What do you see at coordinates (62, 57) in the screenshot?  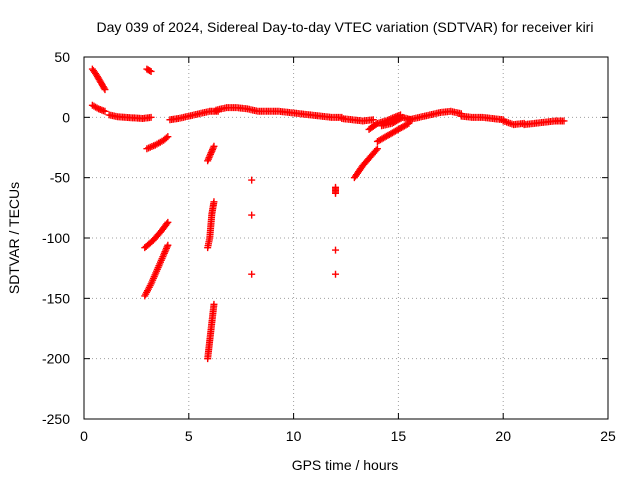 I see `y-tick-label: 50` at bounding box center [62, 57].